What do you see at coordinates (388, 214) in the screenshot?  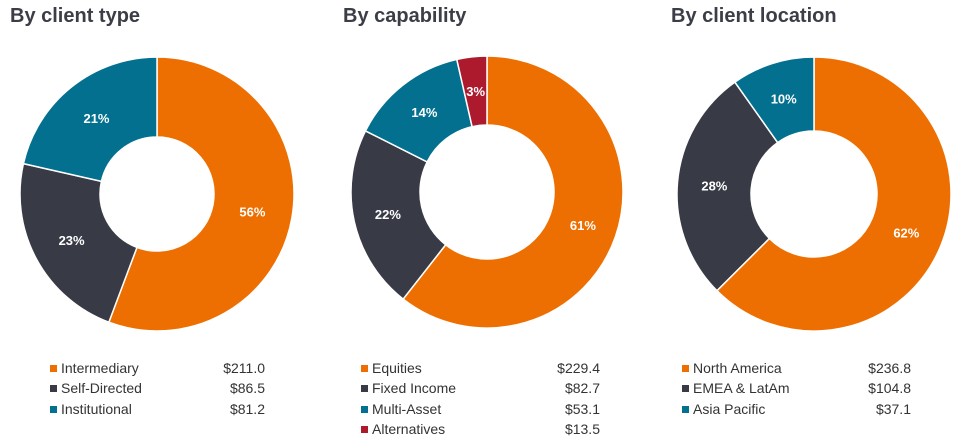 I see `slice-percent-label: 22%` at bounding box center [388, 214].